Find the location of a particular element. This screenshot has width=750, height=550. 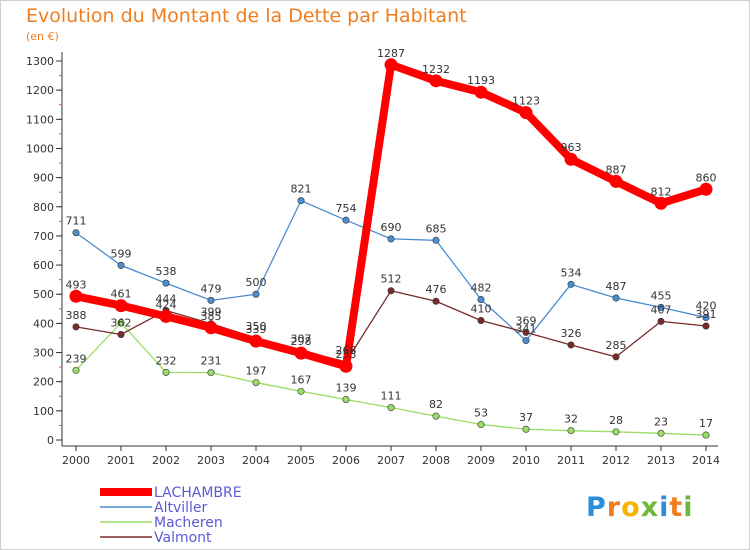

x-tick-label: 2009 is located at coordinates (481, 460).